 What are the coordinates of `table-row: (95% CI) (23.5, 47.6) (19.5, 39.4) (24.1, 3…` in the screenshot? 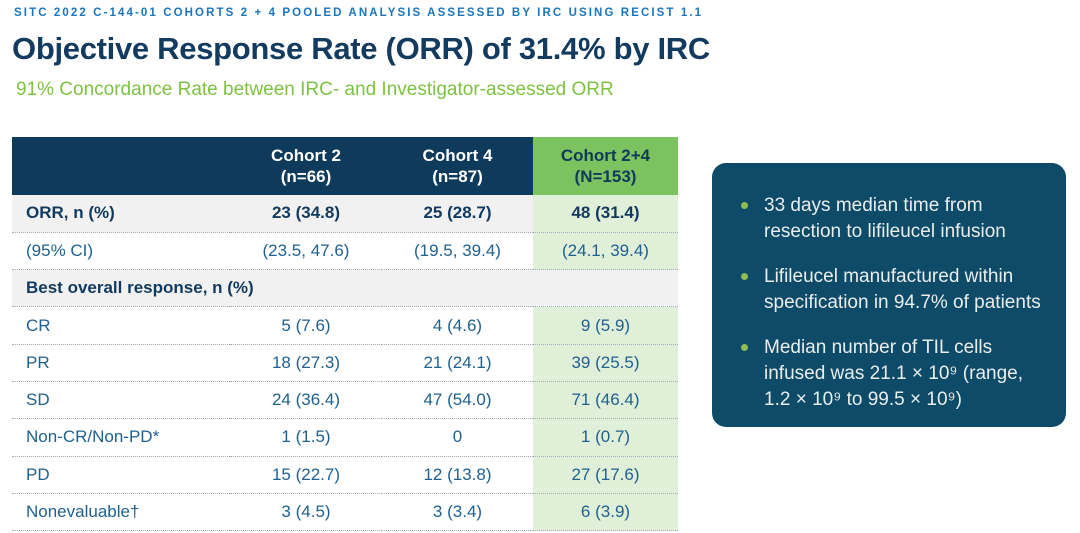 It's located at (345, 251).